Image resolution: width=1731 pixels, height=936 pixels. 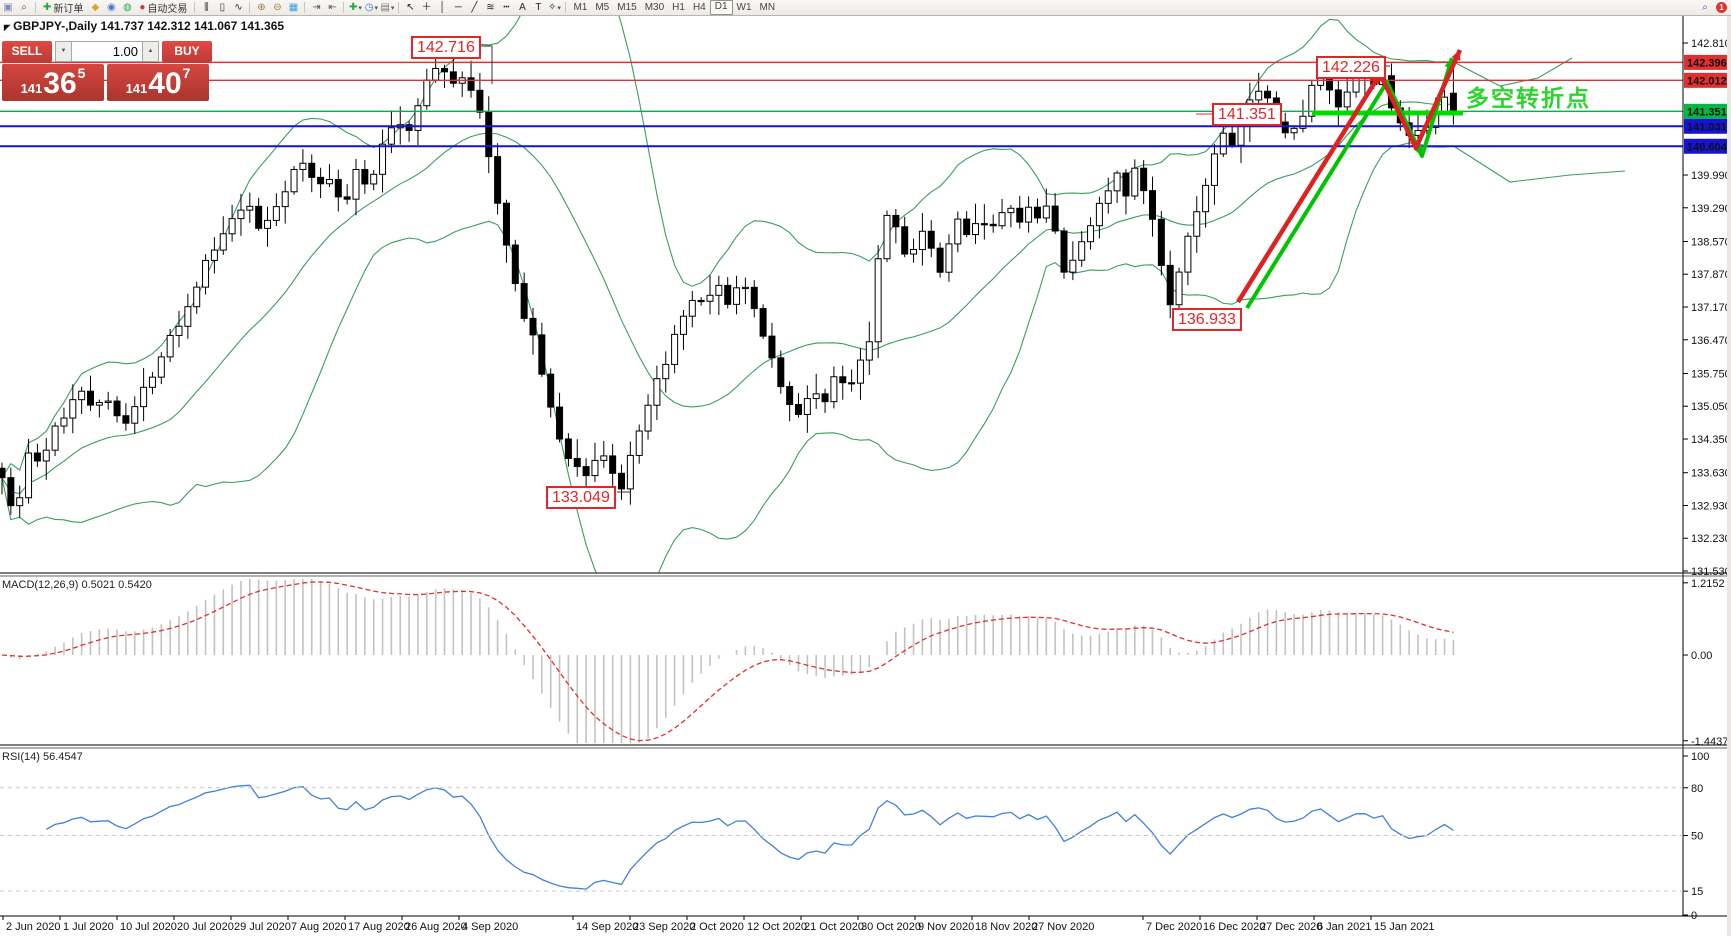 What do you see at coordinates (436, 927) in the screenshot?
I see `svg-text: 26 Aug 2020` at bounding box center [436, 927].